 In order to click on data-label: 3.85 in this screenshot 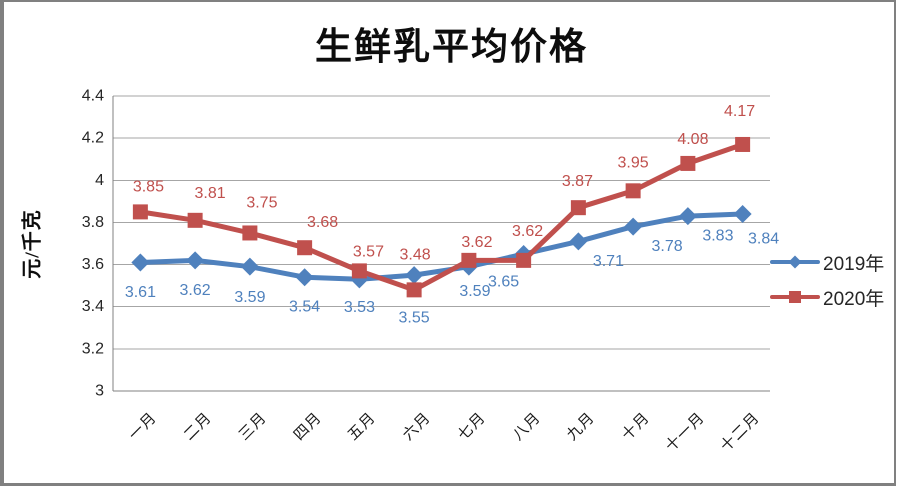, I will do `click(148, 186)`.